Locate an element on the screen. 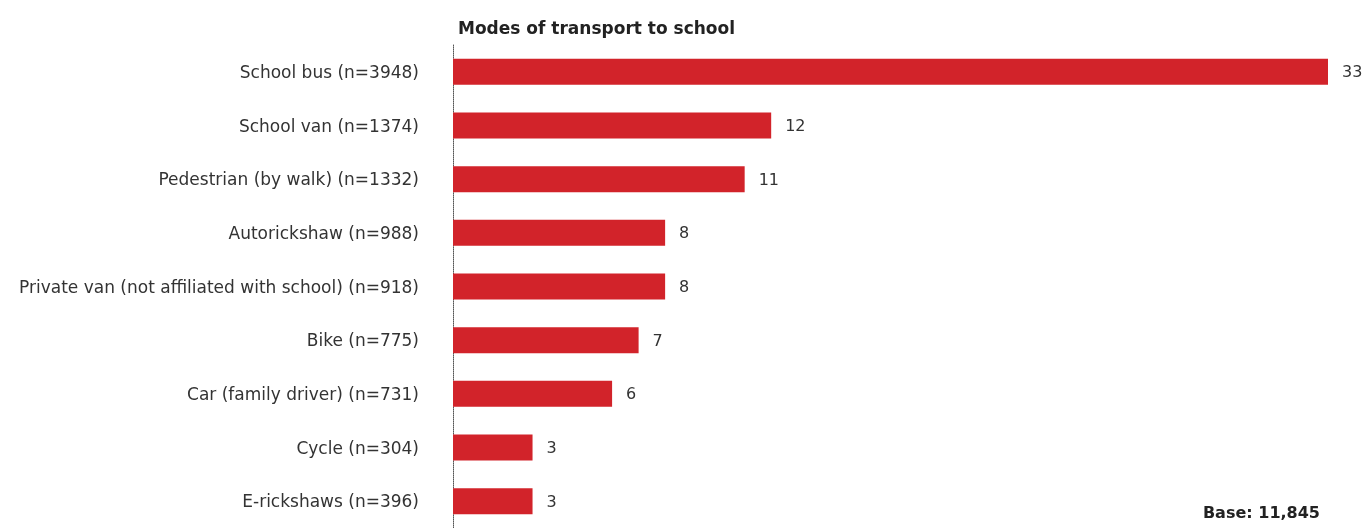 The width and height of the screenshot is (1365, 528). y-tick-label: E-rickshaws (n=396) is located at coordinates (330, 501).